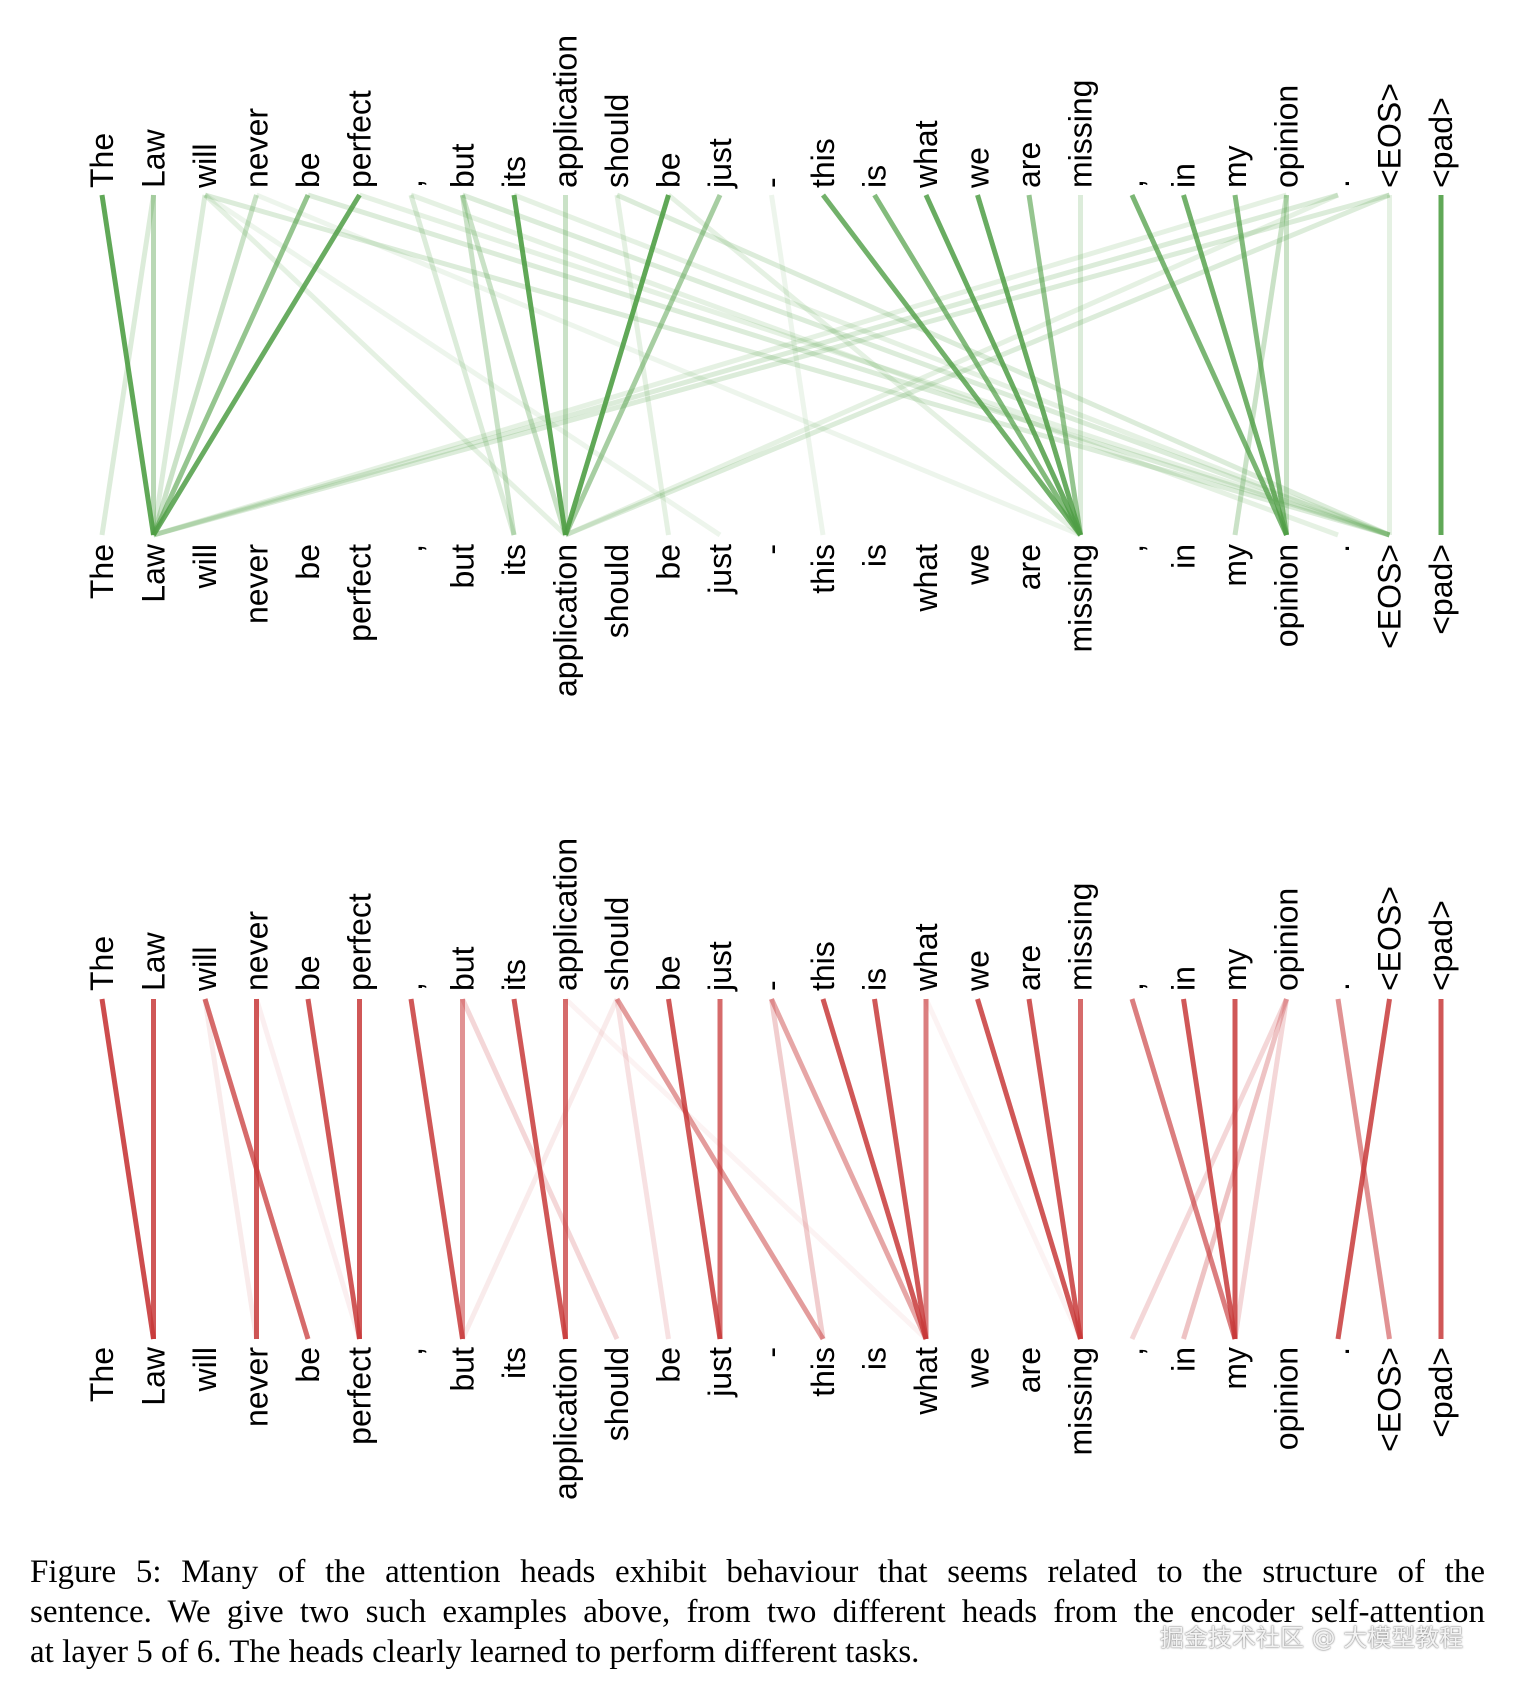 This screenshot has height=1698, width=1518. I want to click on token-label: its, so click(514, 975).